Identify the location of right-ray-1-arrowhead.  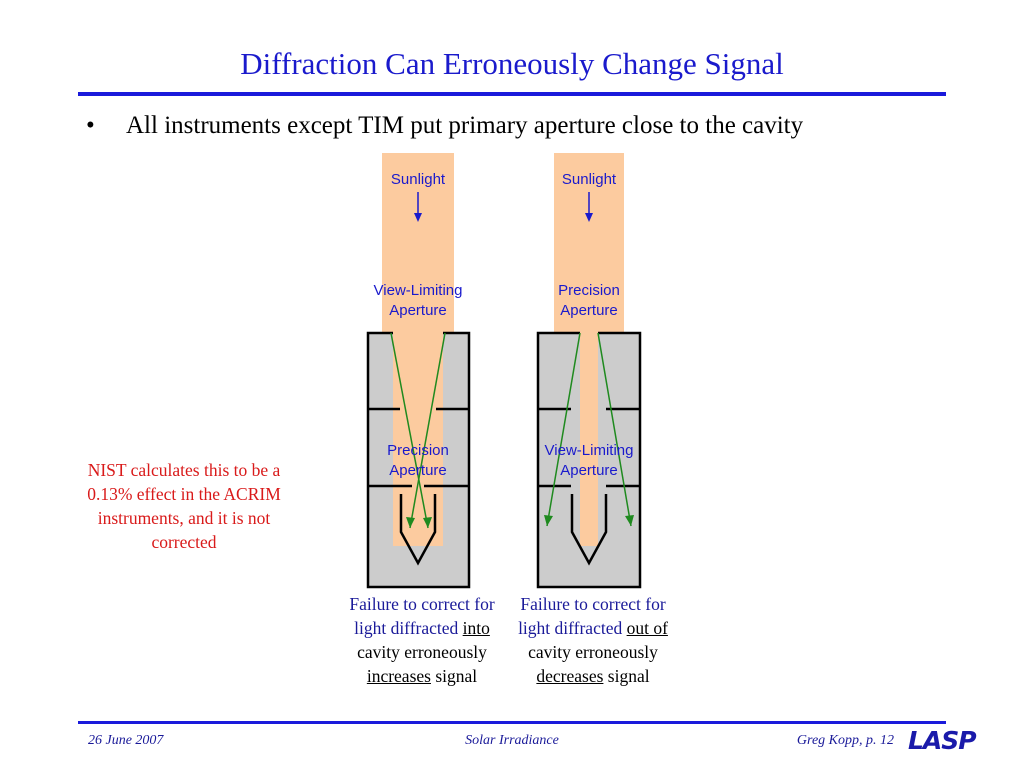
(548, 520).